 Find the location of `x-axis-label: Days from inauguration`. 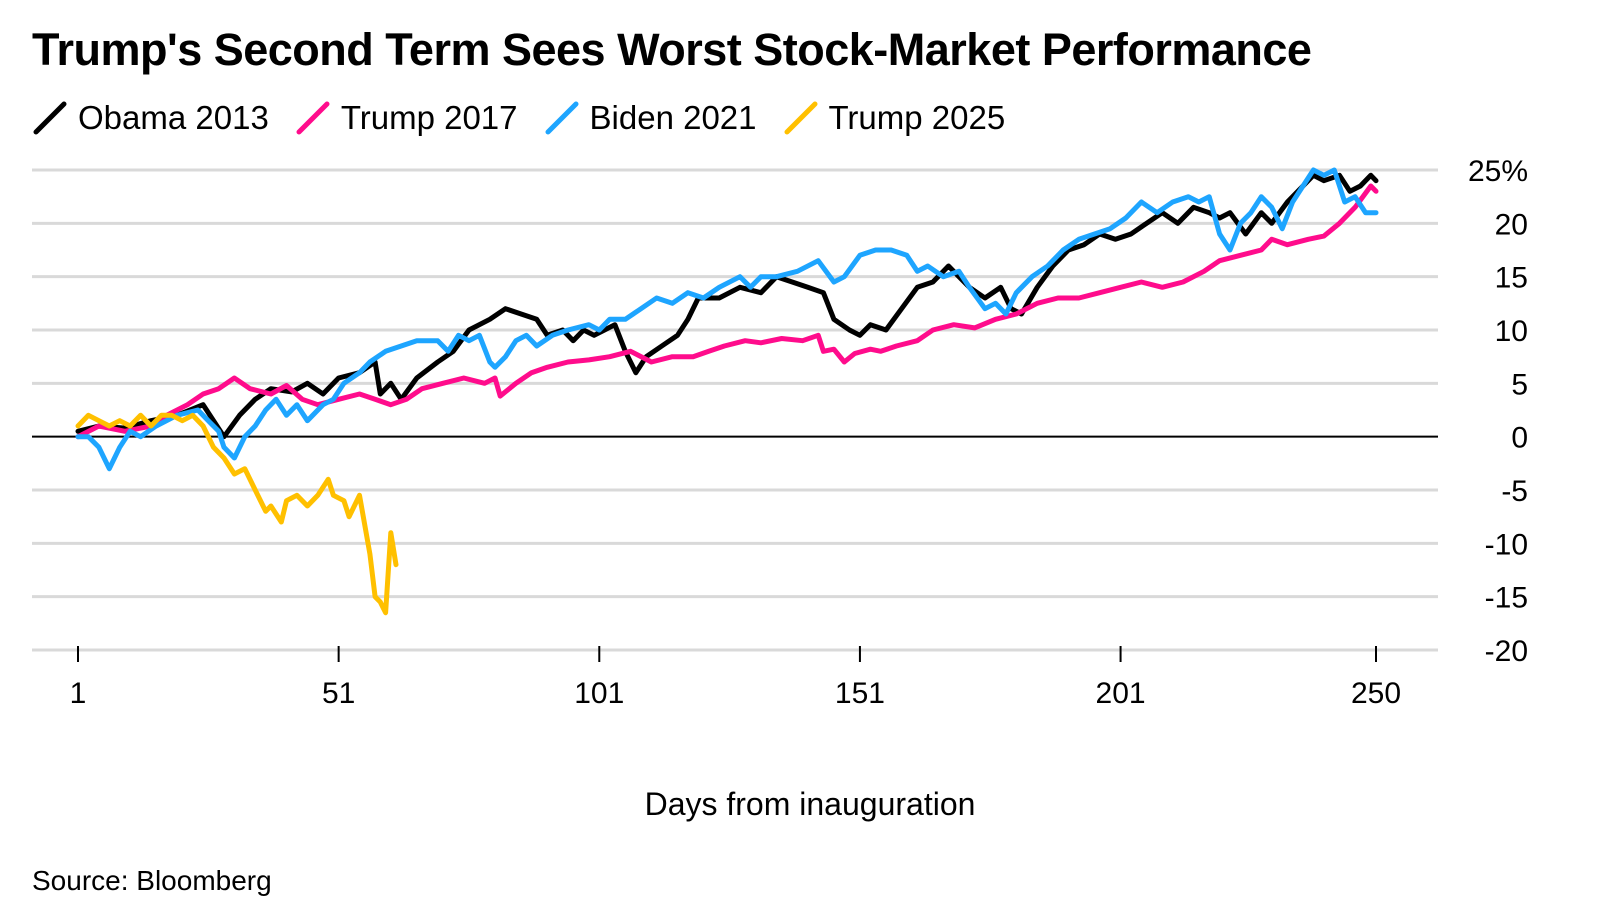

x-axis-label: Days from inauguration is located at coordinates (810, 804).